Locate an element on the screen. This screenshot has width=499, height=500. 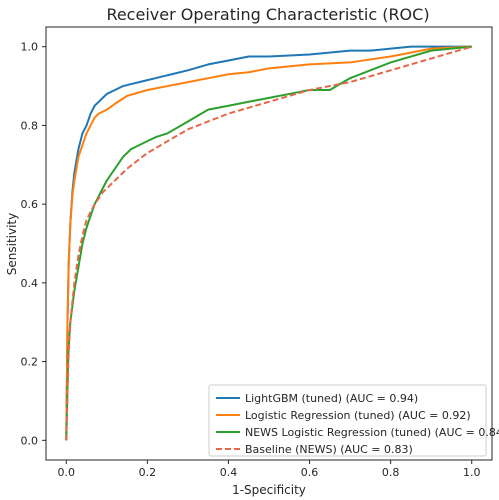
x-tick-label: 0.4 is located at coordinates (229, 472).